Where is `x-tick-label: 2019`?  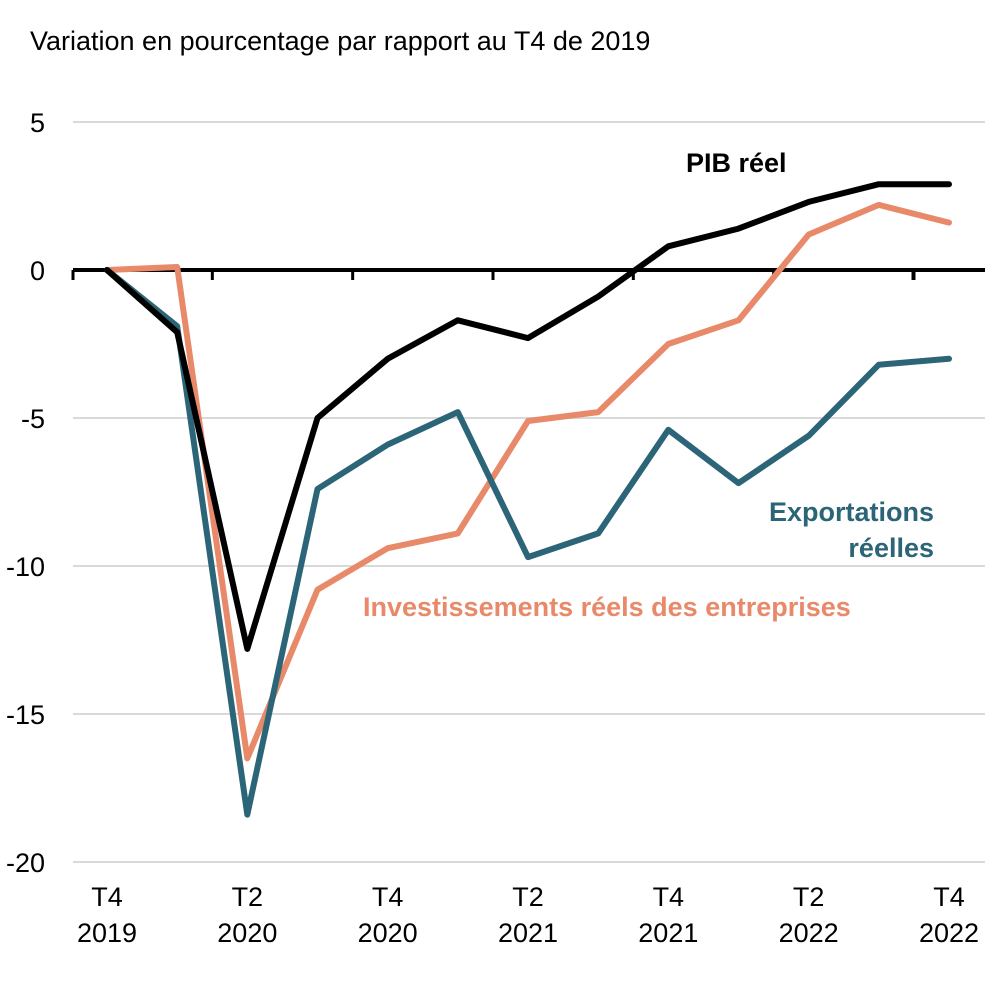 x-tick-label: 2019 is located at coordinates (107, 933).